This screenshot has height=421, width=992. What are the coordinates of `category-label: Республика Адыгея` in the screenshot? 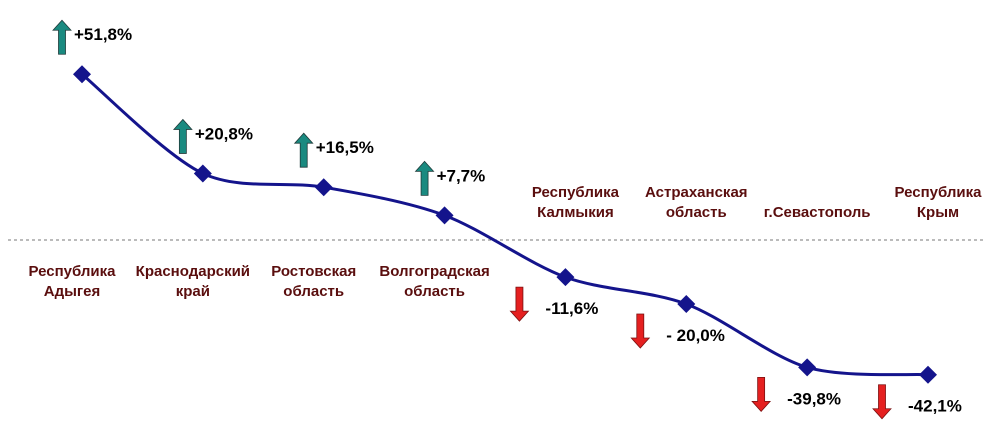 It's located at (72, 281).